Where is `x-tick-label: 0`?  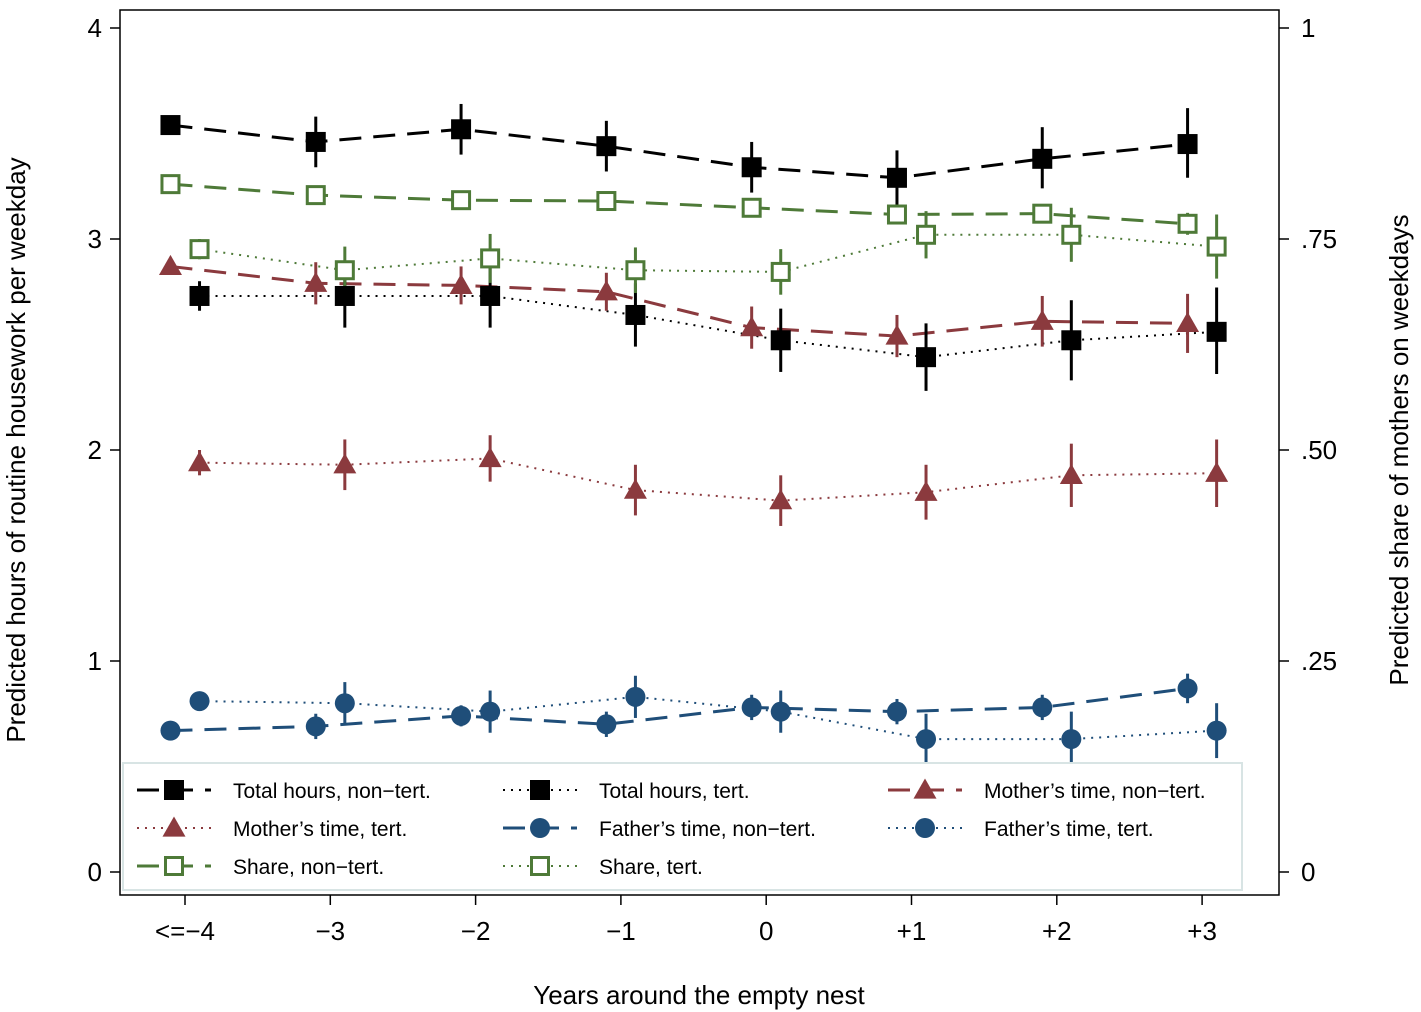
x-tick-label: 0 is located at coordinates (766, 931).